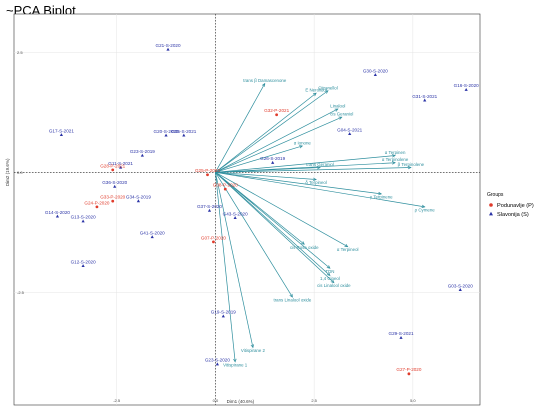 The width and height of the screenshot is (550, 411). I want to click on vector-label: β Terpinolene, so click(411, 164).